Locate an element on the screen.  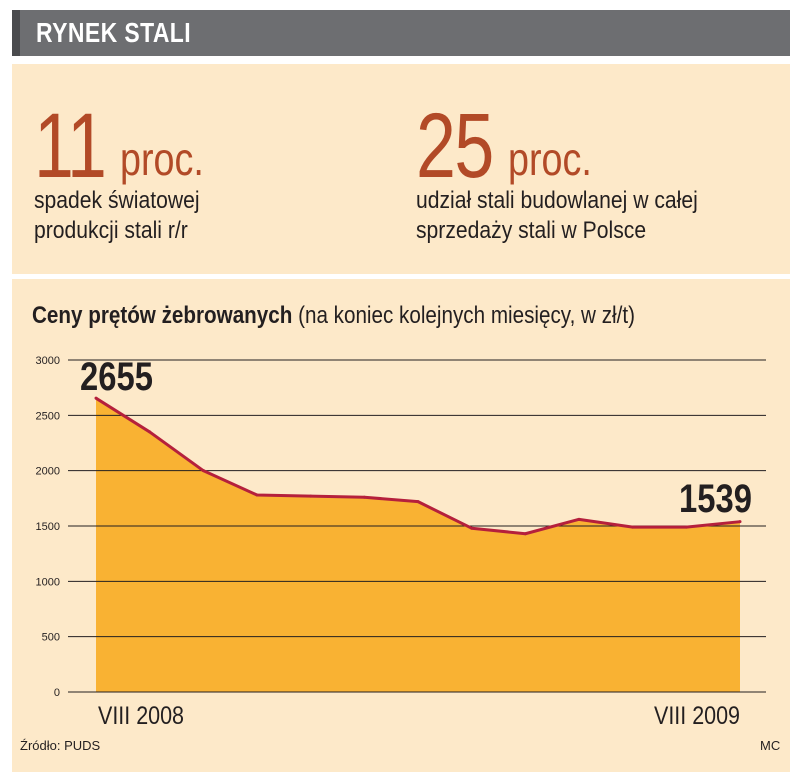
annotation-start-value: 2655 is located at coordinates (116, 376).